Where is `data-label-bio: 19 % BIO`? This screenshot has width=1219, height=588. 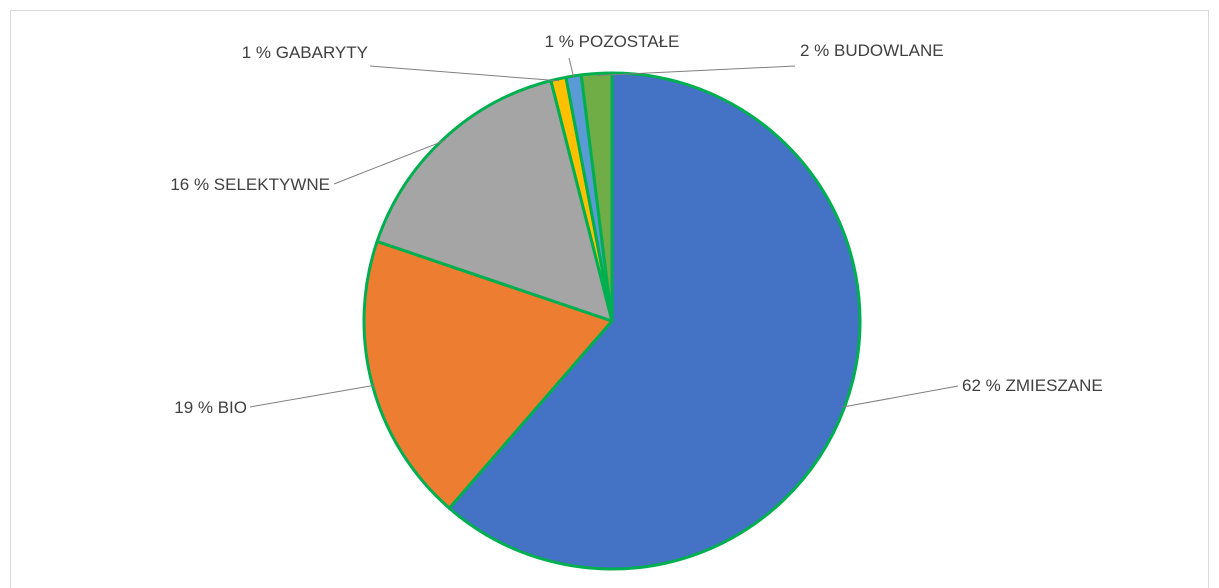
data-label-bio: 19 % BIO is located at coordinates (210, 407).